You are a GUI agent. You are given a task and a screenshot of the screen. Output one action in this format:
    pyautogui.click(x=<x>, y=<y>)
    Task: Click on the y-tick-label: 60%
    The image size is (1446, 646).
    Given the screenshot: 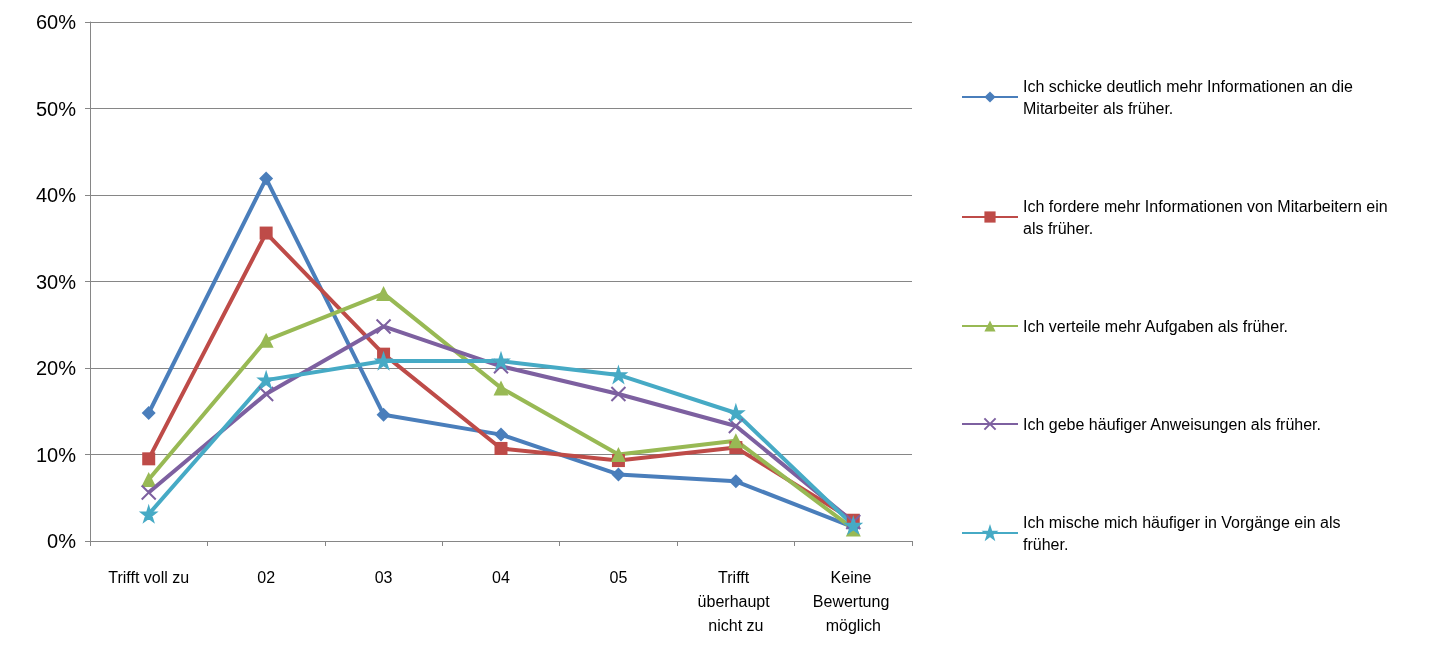 What is the action you would take?
    pyautogui.click(x=56, y=22)
    